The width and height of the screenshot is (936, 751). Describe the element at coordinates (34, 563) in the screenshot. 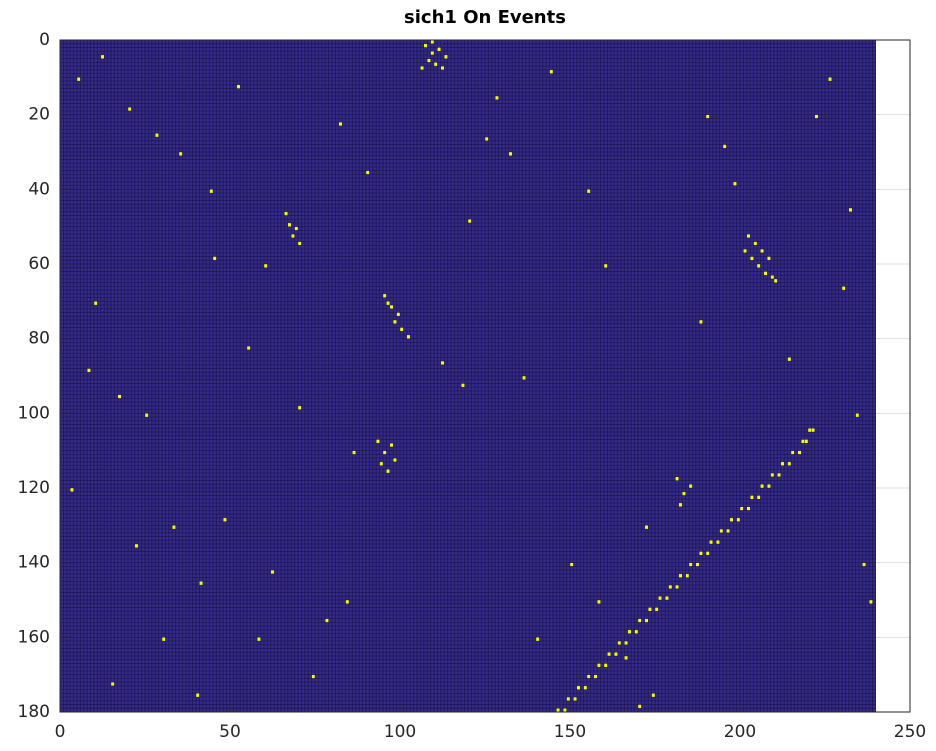

I see `y-tick-label: 140` at that location.